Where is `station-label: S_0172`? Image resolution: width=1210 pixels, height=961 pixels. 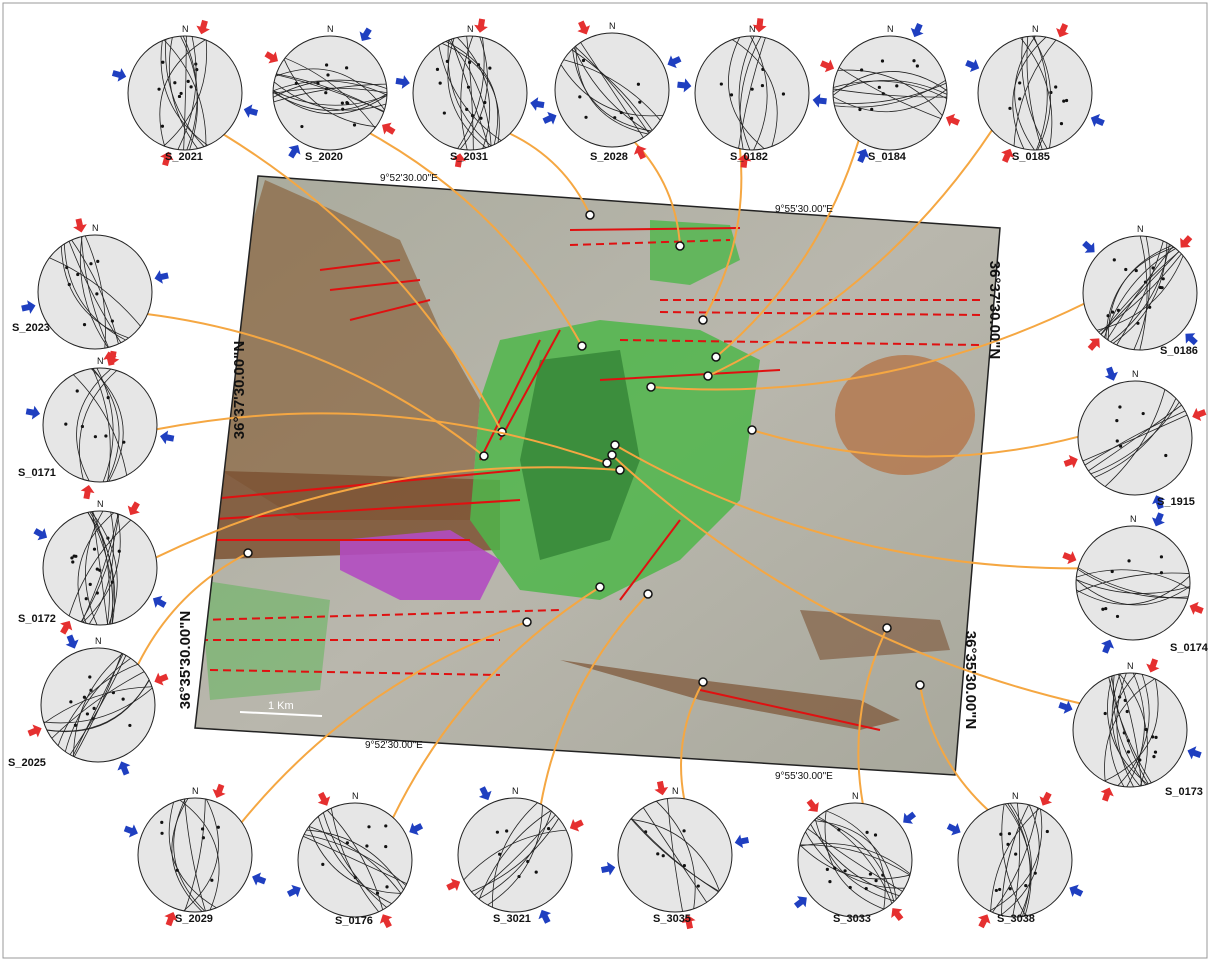
station-label: S_0172 is located at coordinates (37, 619).